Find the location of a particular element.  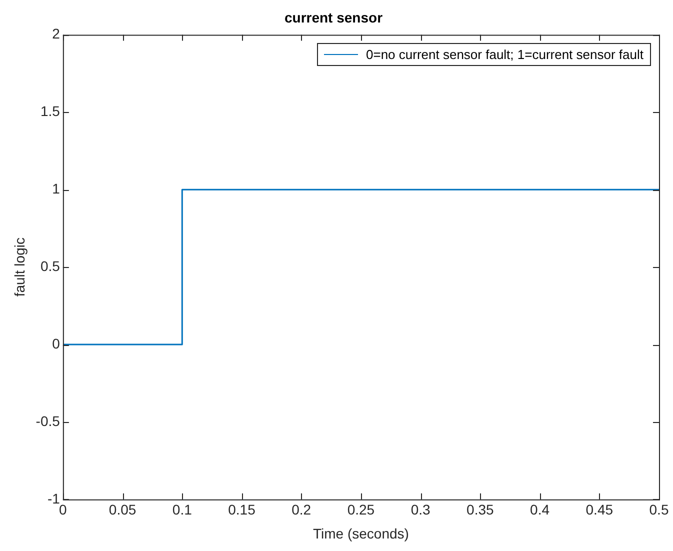

chart-title: current sensor is located at coordinates (334, 17).